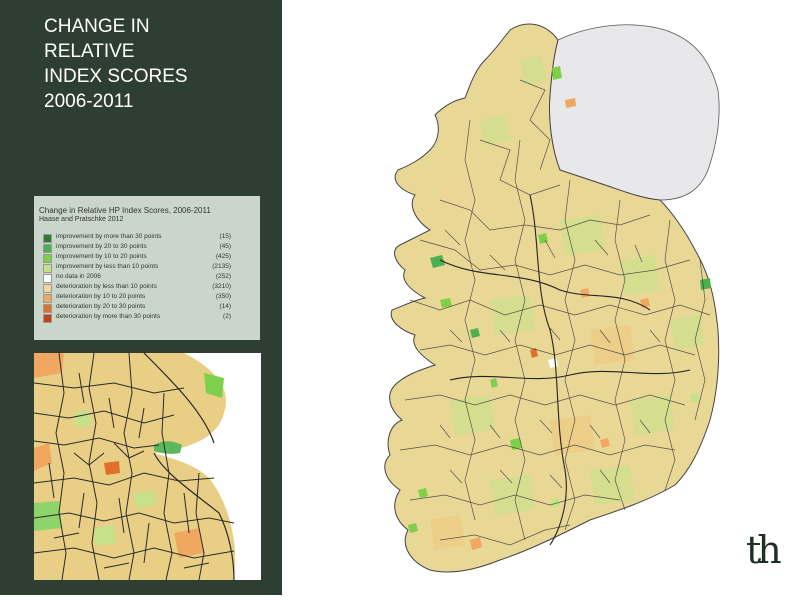 This screenshot has width=808, height=600. Describe the element at coordinates (149, 257) in the screenshot. I see `legend-item: improvement by 10 to 20 points (425)` at that location.